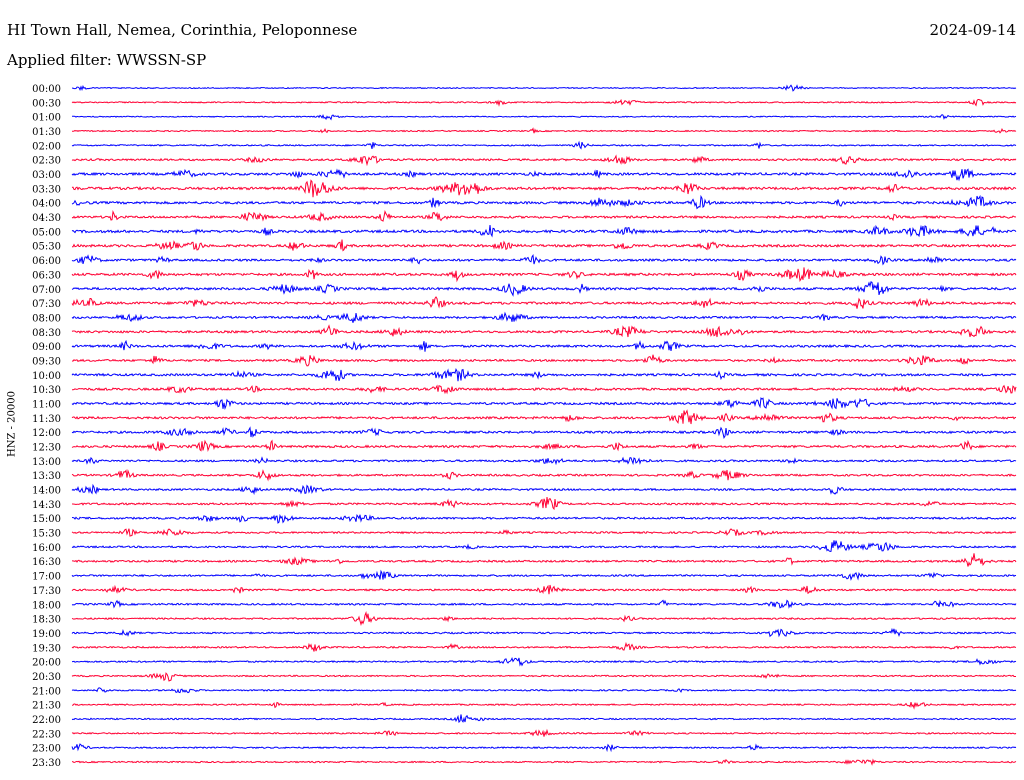 This screenshot has height=780, width=1024. Describe the element at coordinates (46, 491) in the screenshot. I see `time-label: 14:00` at that location.